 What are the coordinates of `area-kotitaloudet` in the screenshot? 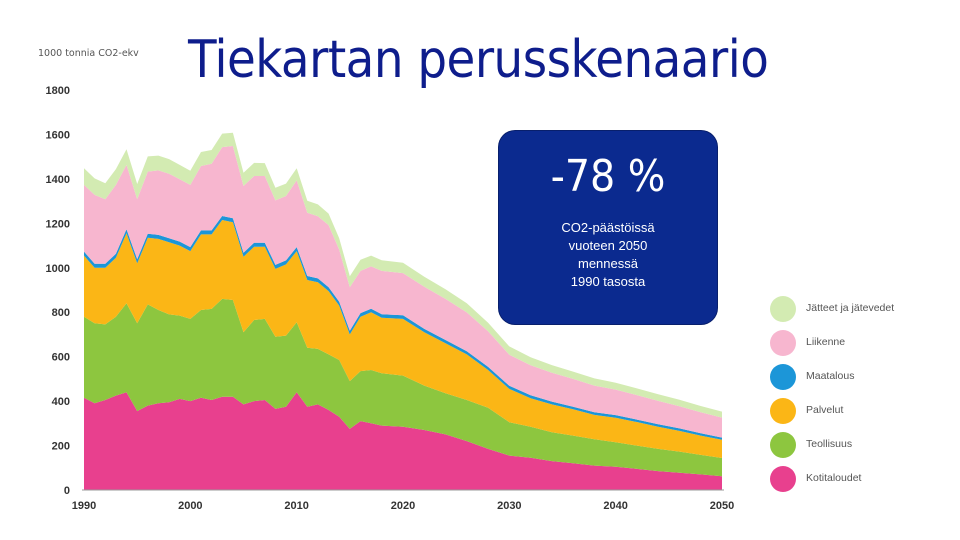 It's located at (403, 441).